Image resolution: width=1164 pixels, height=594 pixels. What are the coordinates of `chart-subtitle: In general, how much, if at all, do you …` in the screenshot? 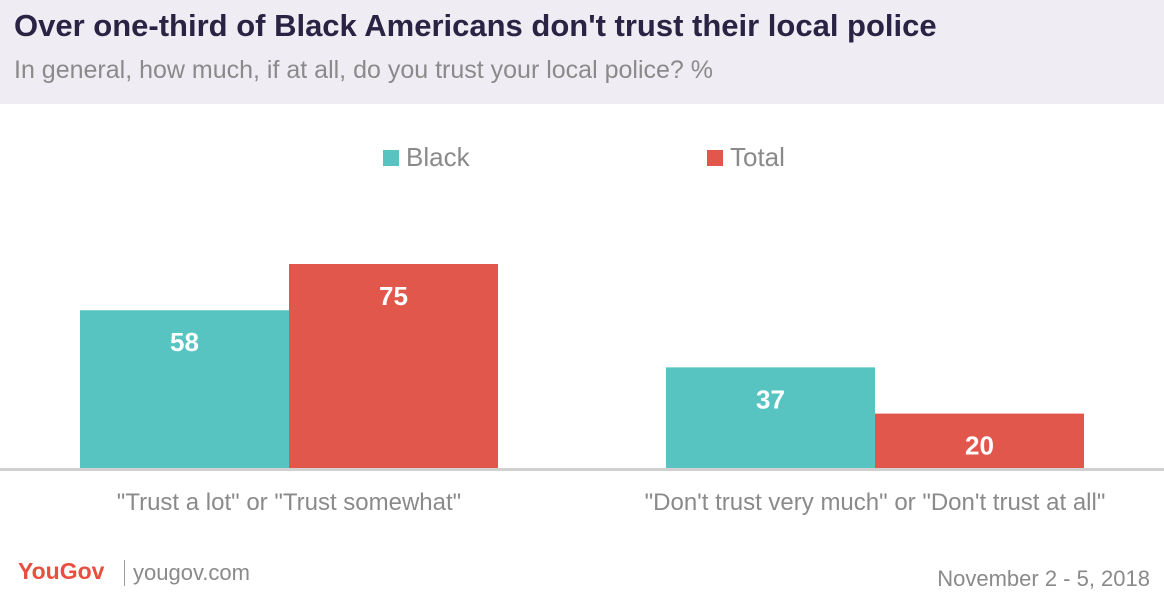 It's located at (363, 70).